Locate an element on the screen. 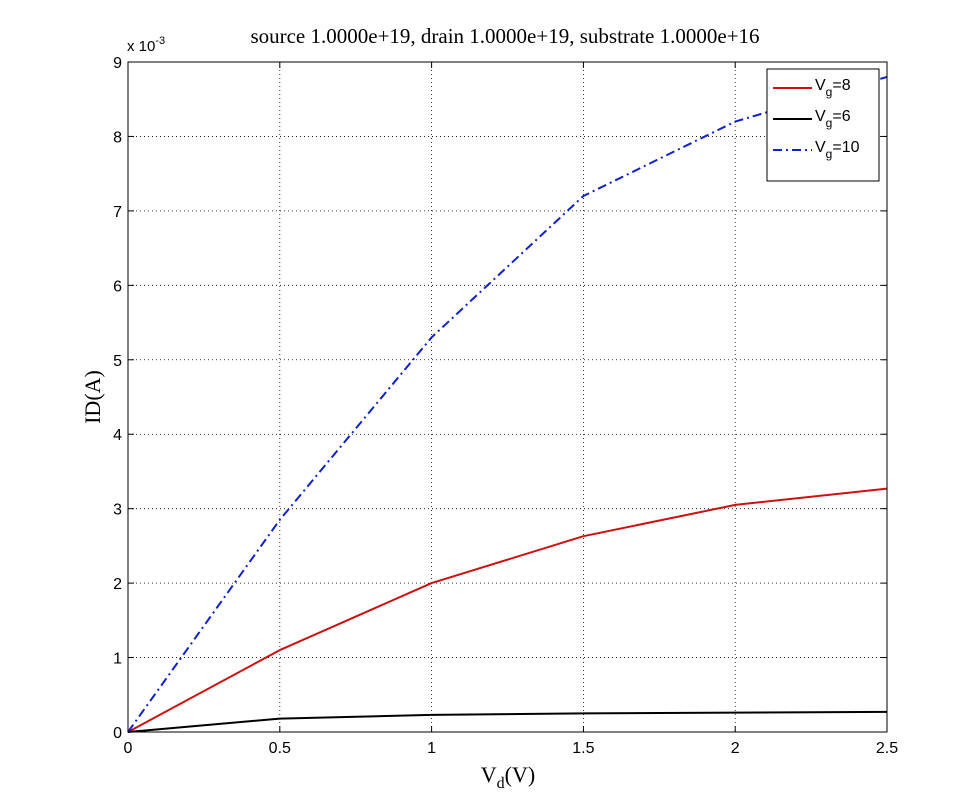 This screenshot has width=980, height=800. legend-label-1: Vg=6 is located at coordinates (833, 119).